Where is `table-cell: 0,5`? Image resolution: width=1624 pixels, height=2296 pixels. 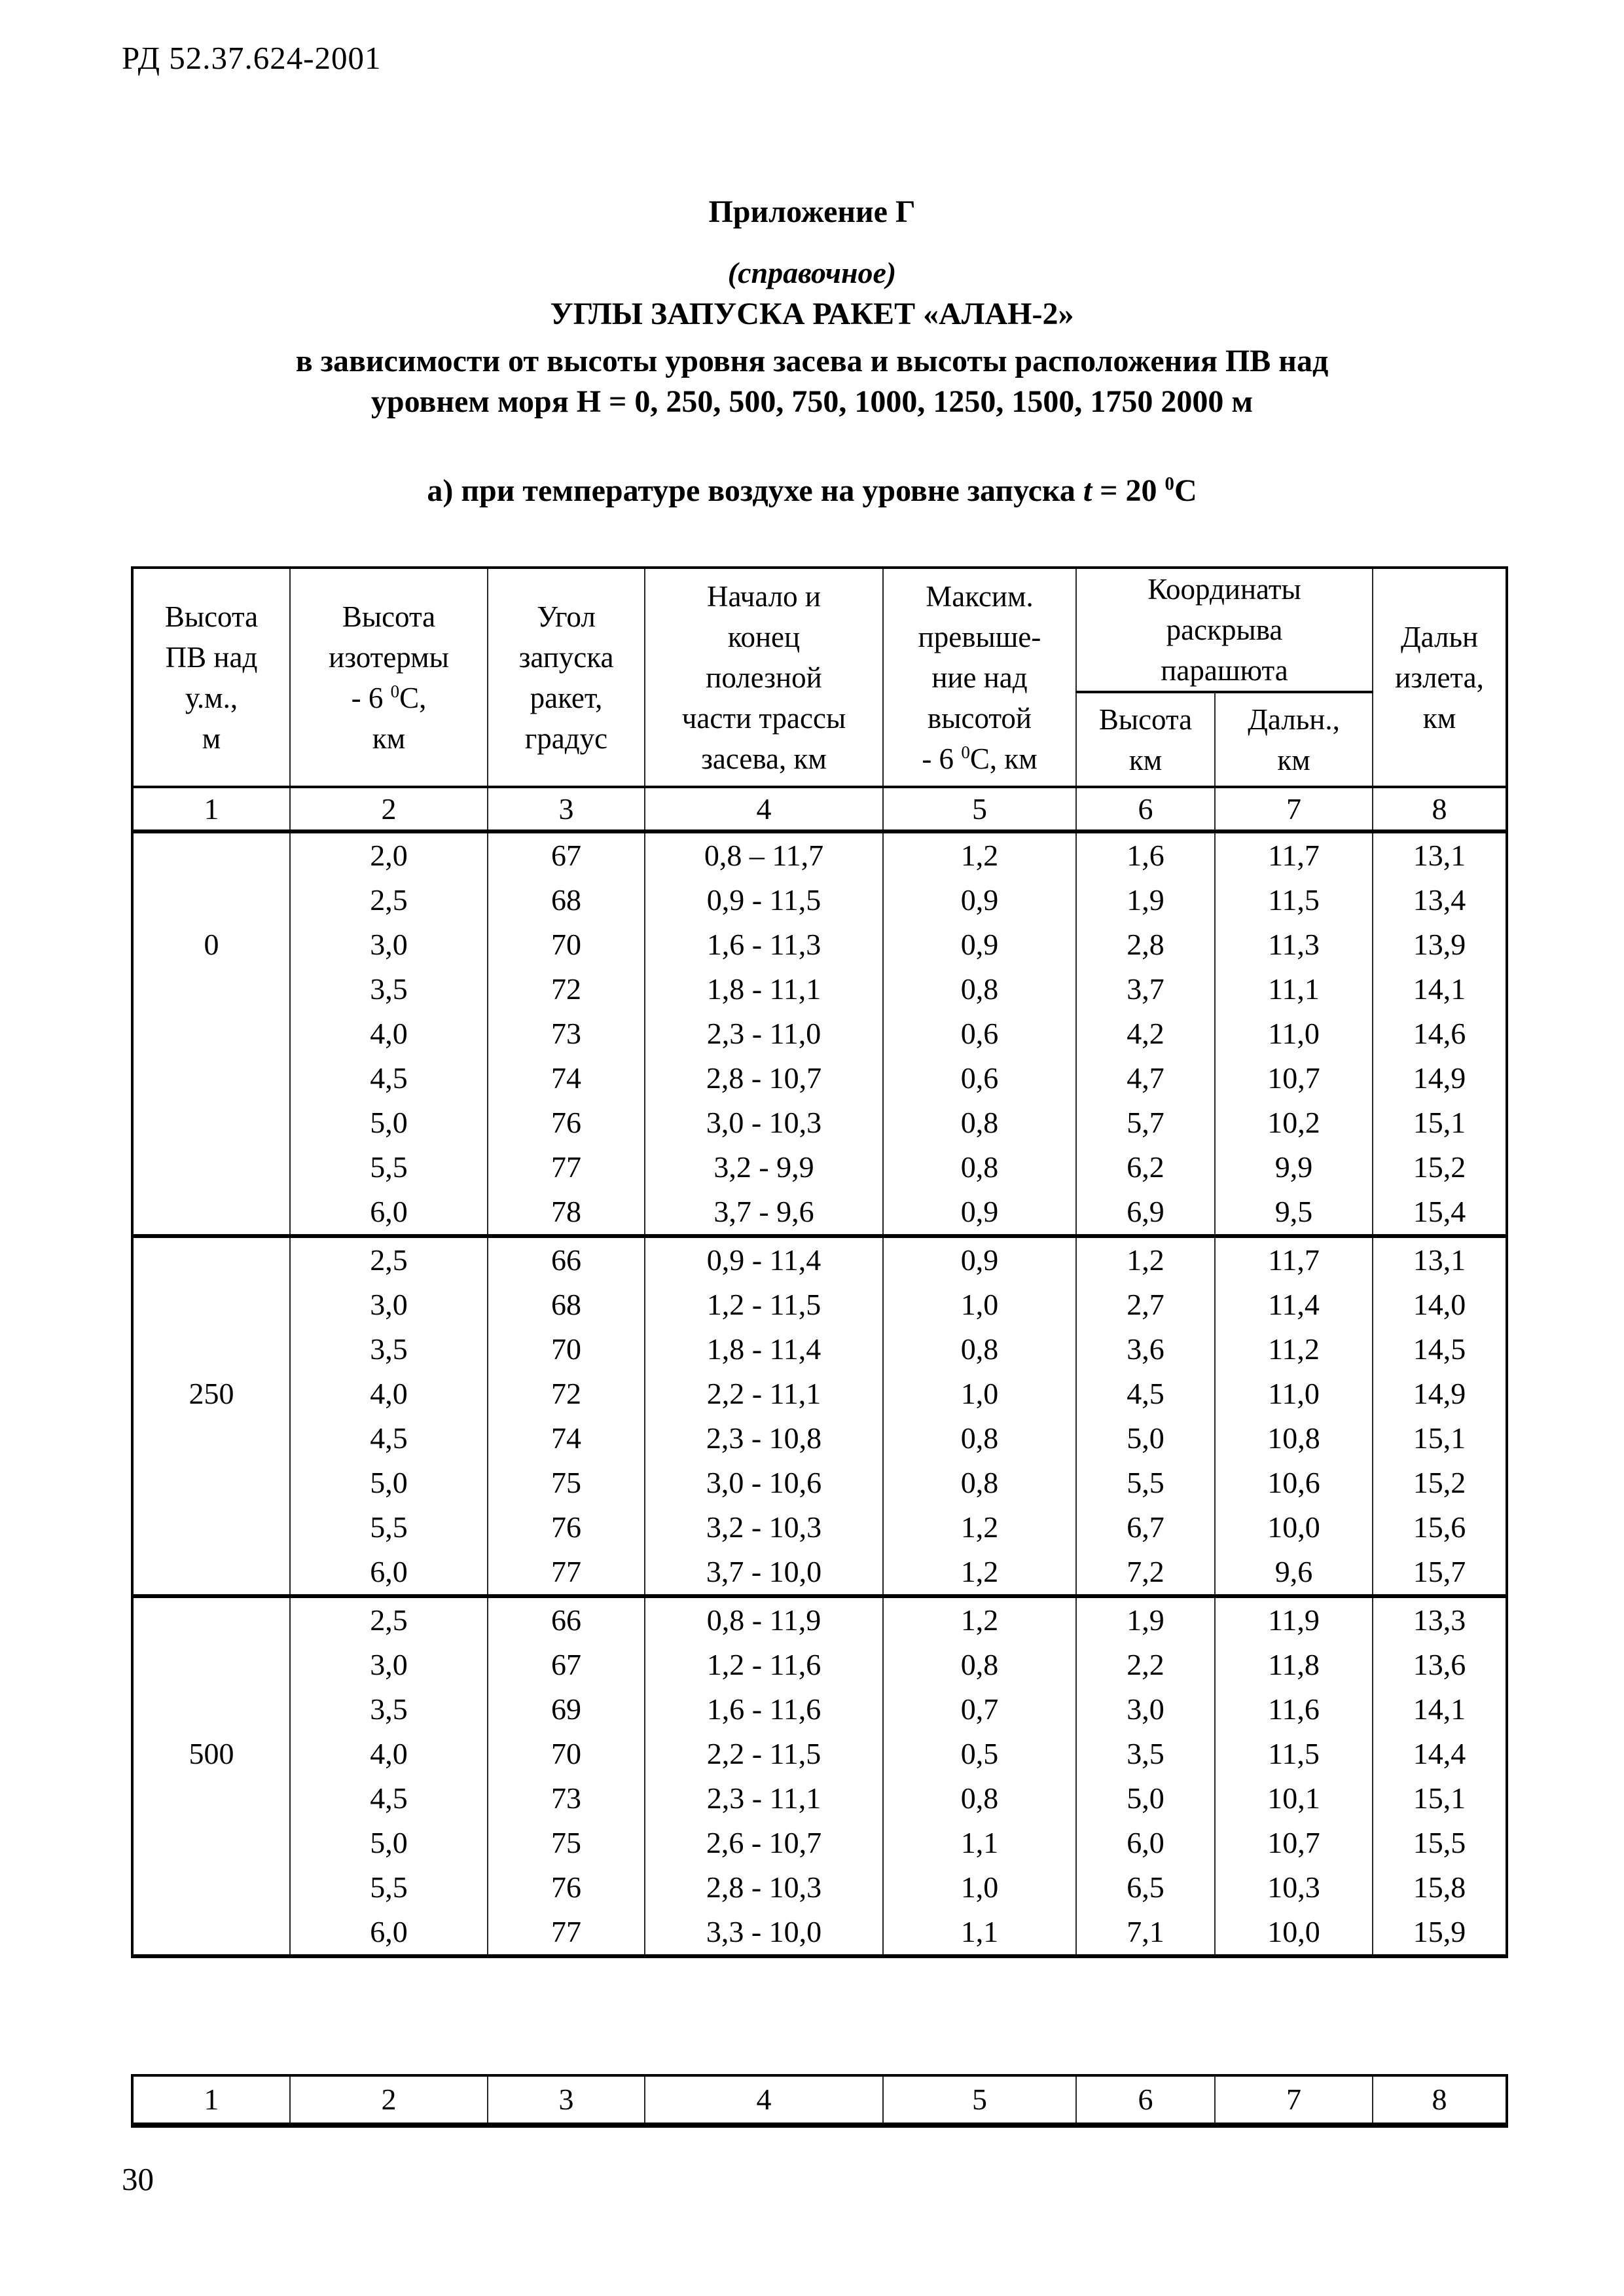
table-cell: 0,5 is located at coordinates (979, 1754).